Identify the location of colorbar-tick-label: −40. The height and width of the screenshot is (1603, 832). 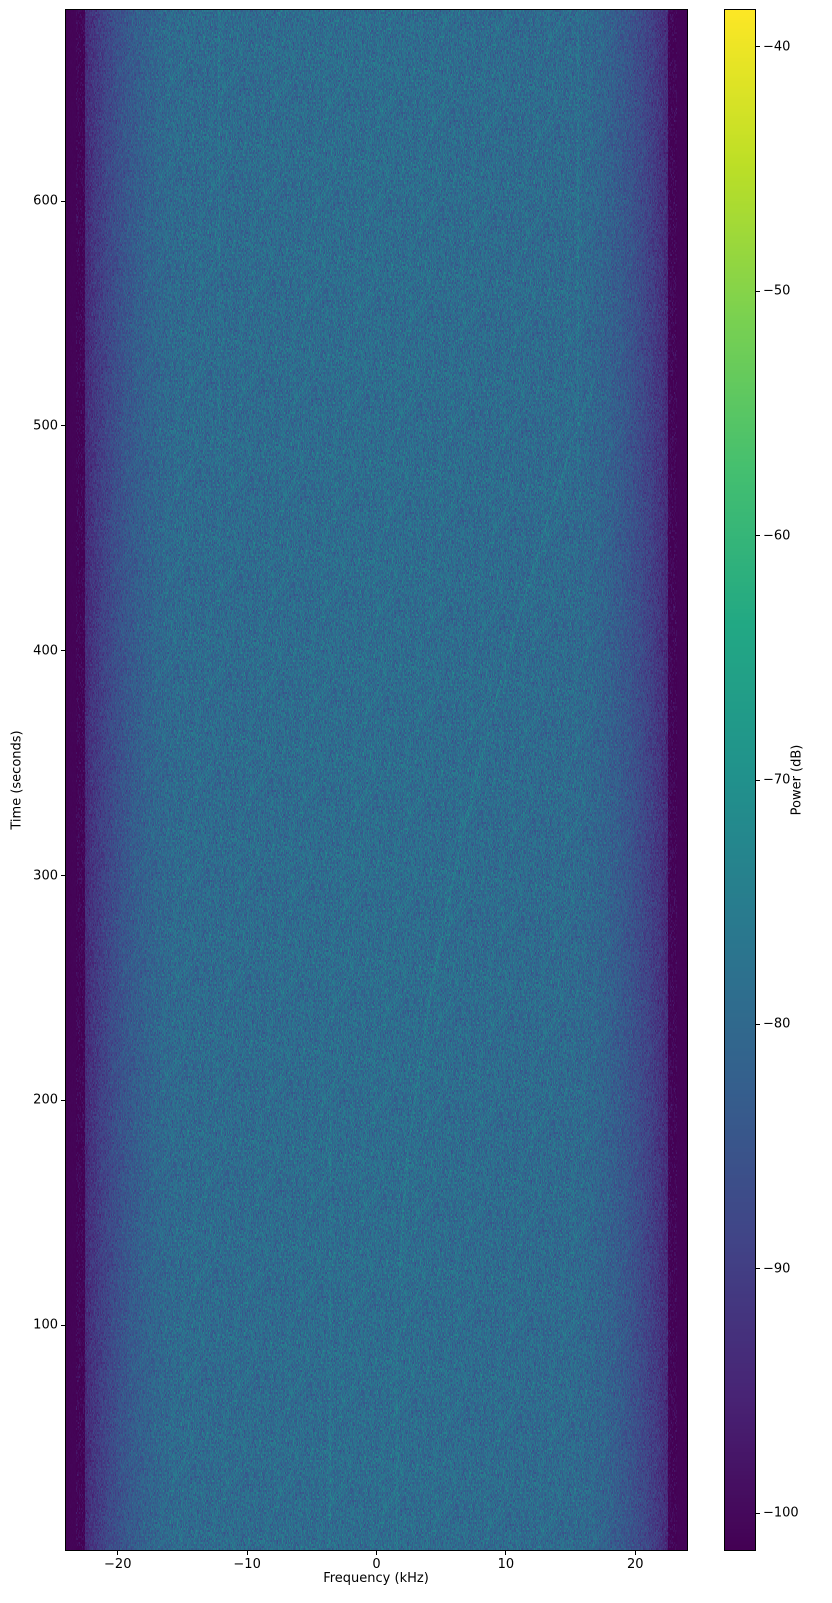
(777, 47).